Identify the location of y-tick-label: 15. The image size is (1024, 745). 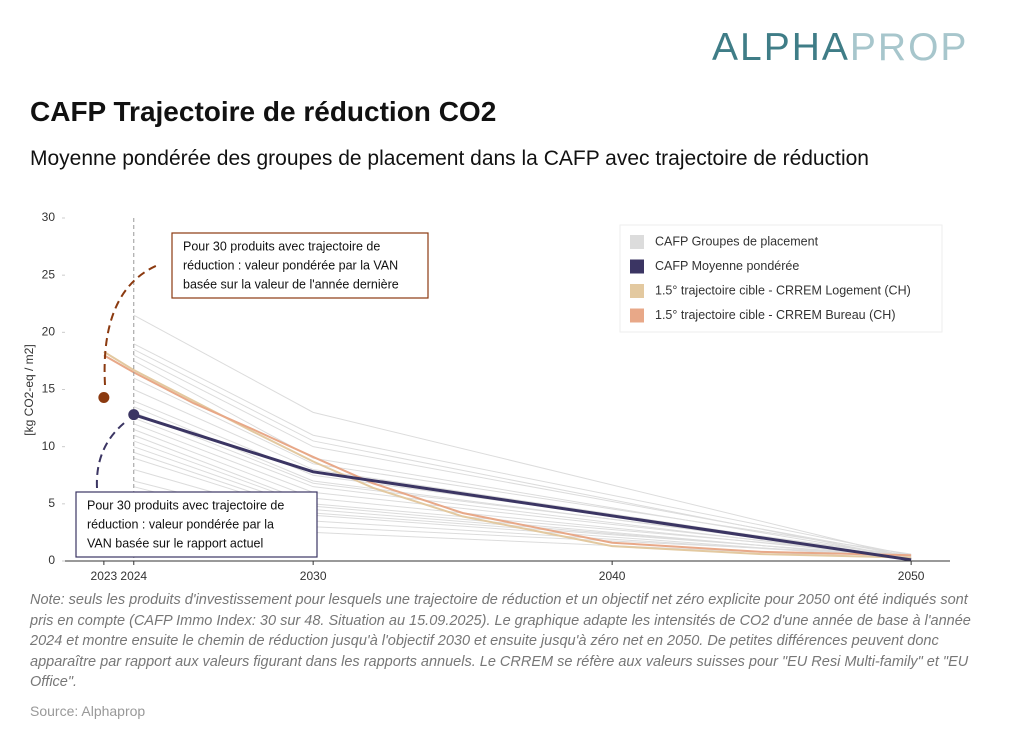
(49, 389).